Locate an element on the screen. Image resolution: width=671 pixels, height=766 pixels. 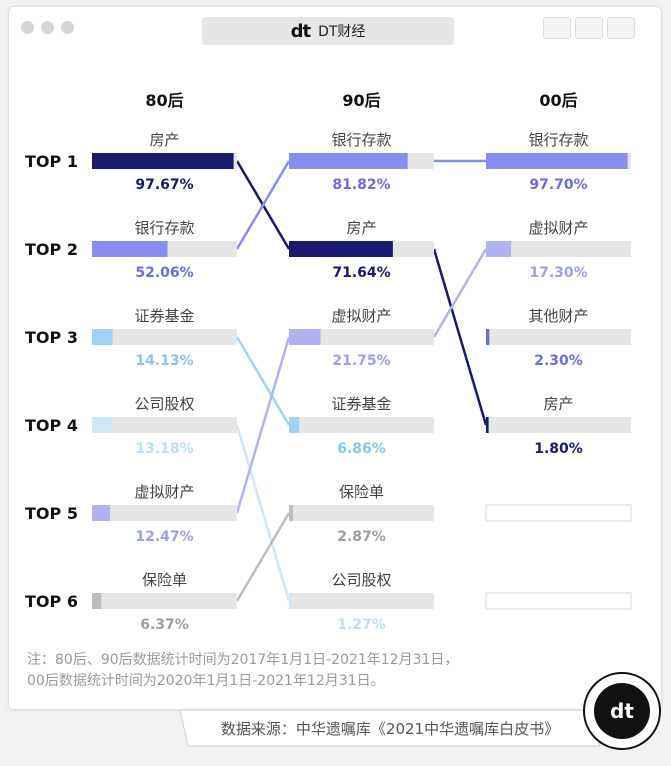
dt-badge: dt is located at coordinates (622, 711).